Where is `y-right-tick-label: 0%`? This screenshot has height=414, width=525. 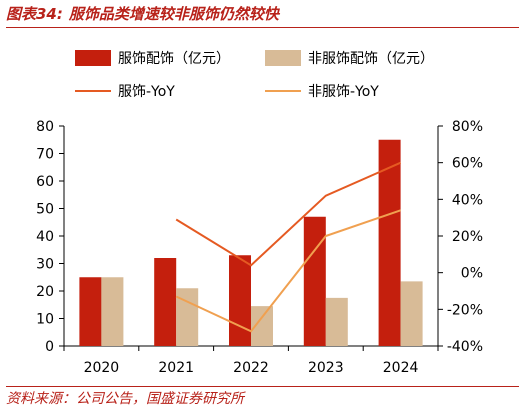
y-right-tick-label: 0% is located at coordinates (472, 274).